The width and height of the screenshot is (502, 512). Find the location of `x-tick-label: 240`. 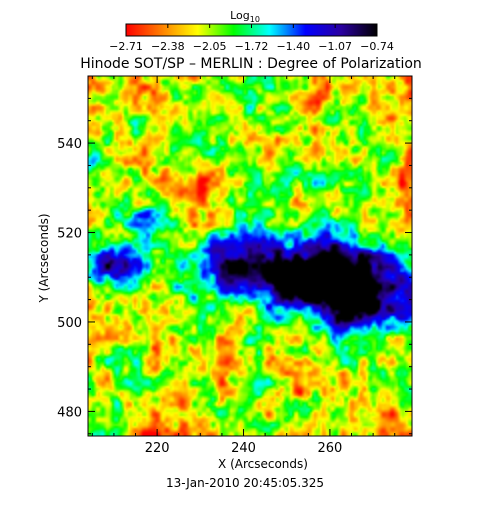

x-tick-label: 240 is located at coordinates (243, 448).